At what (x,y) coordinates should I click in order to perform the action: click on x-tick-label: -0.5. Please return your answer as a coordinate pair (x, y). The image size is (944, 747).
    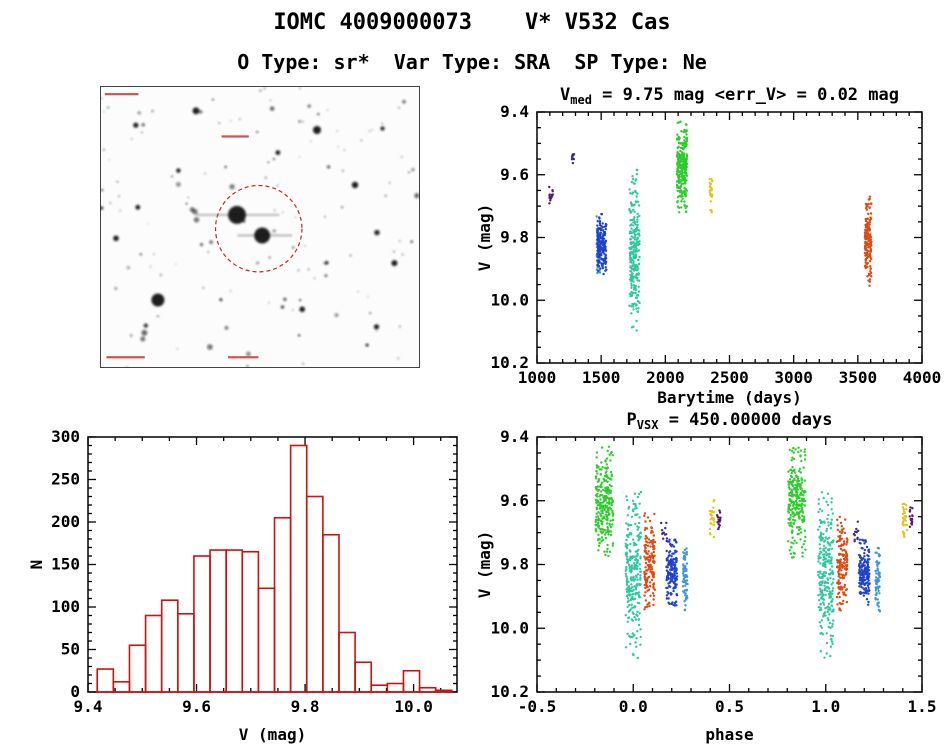
    Looking at the image, I should click on (537, 706).